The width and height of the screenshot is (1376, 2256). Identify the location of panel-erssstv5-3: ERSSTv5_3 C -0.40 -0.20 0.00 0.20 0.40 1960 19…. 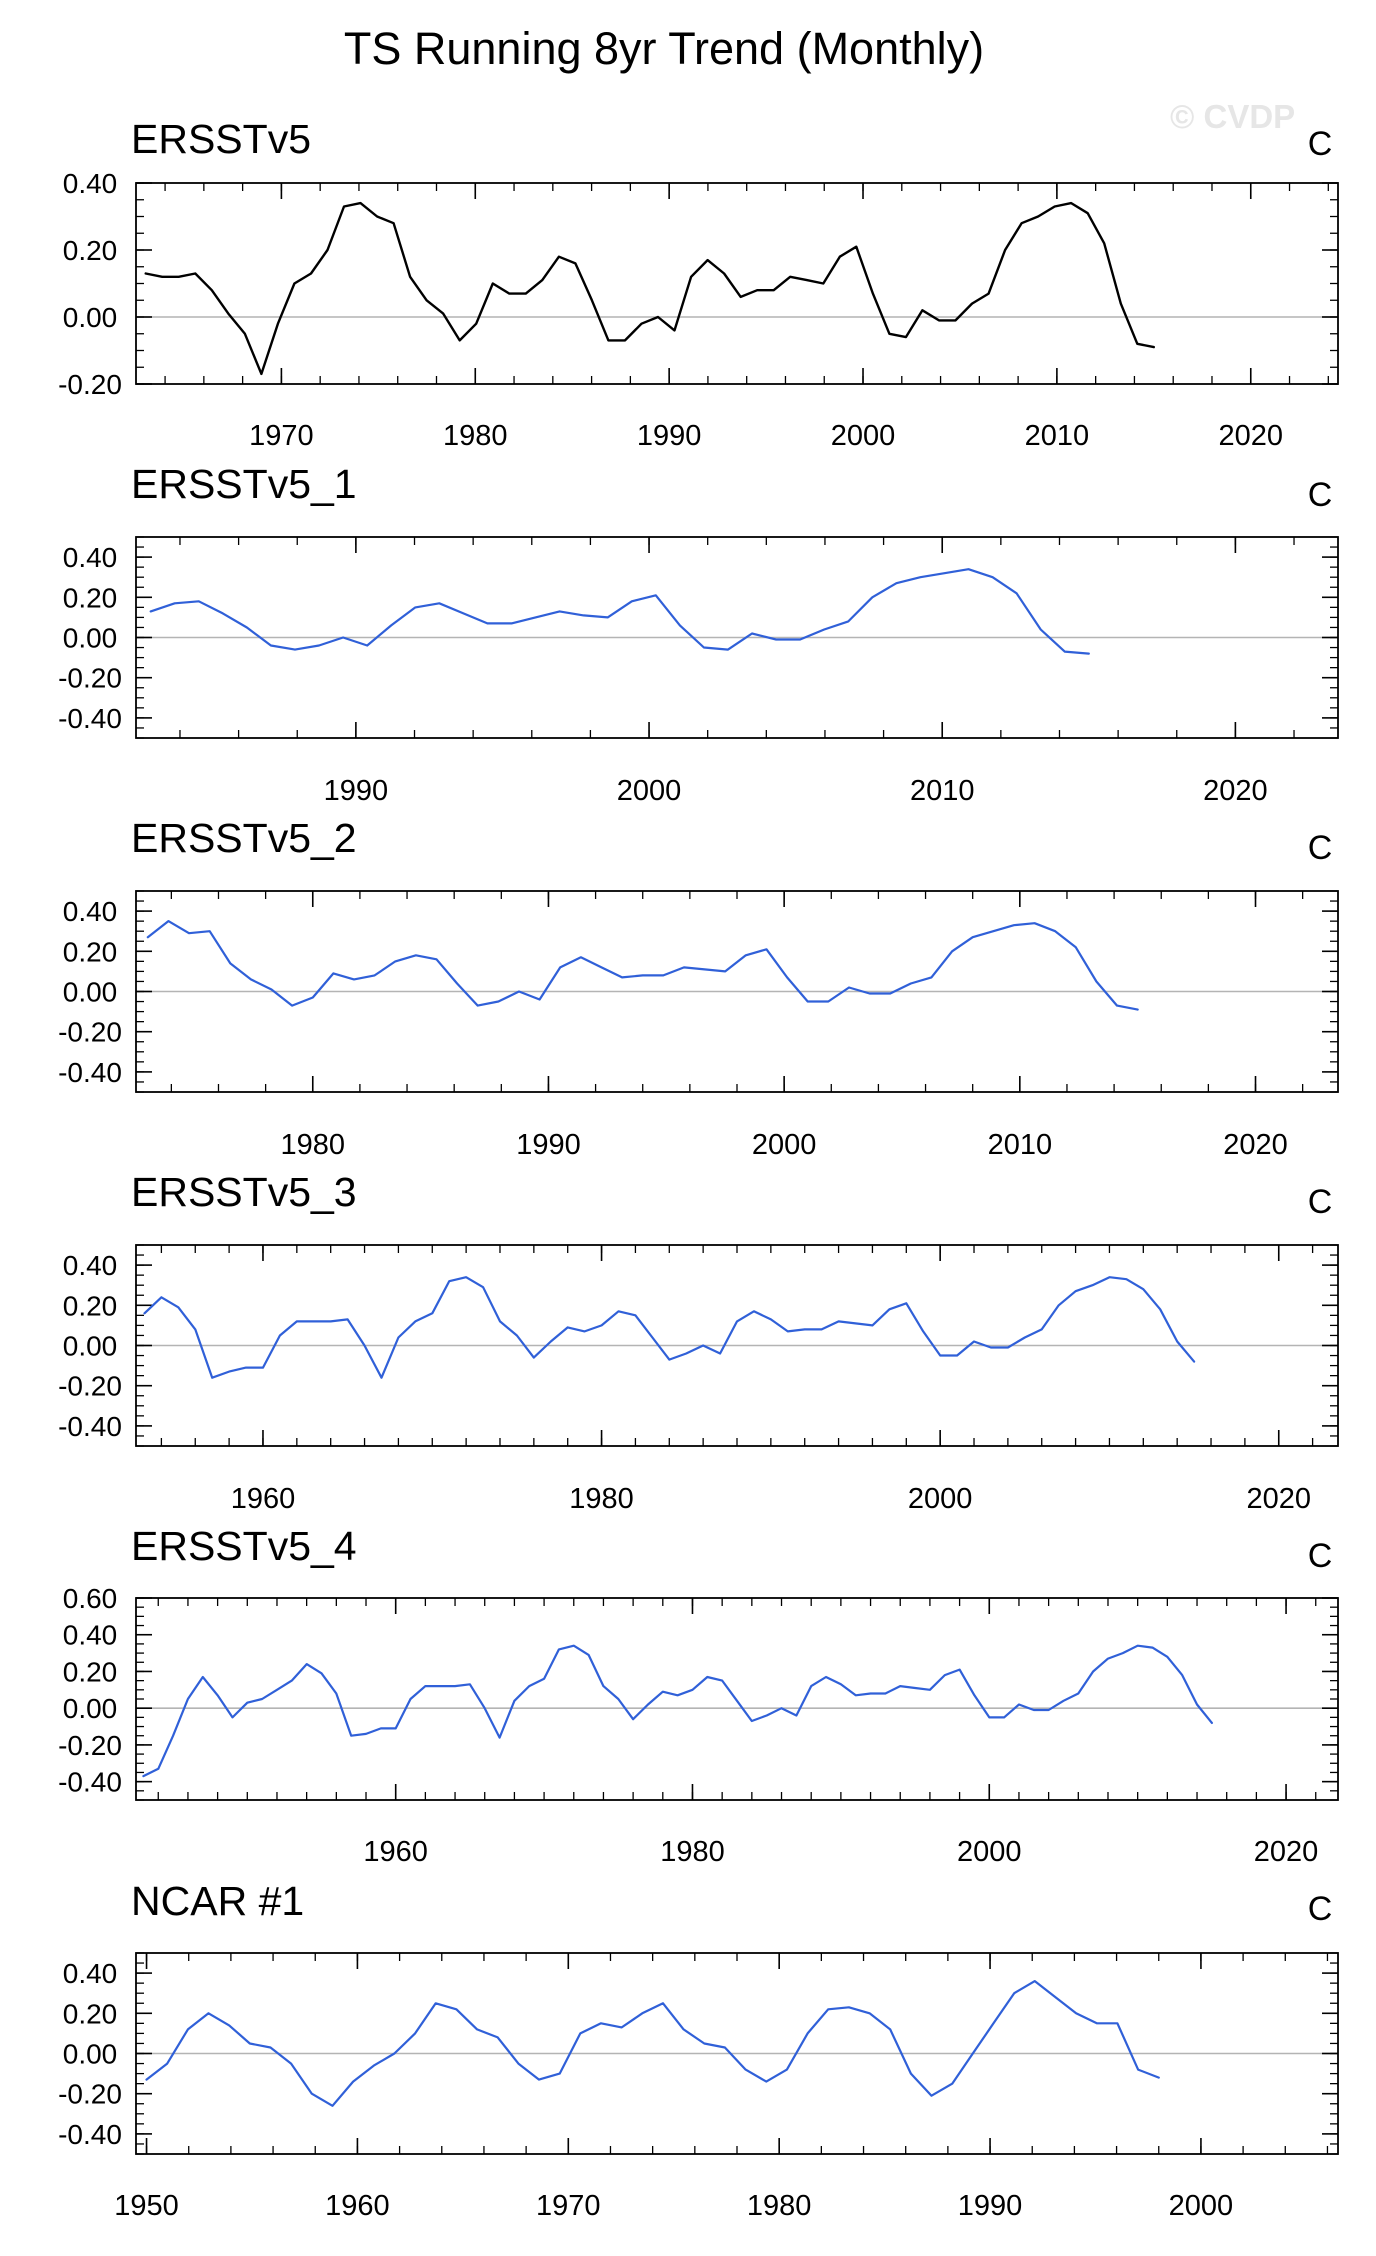
(698, 1342).